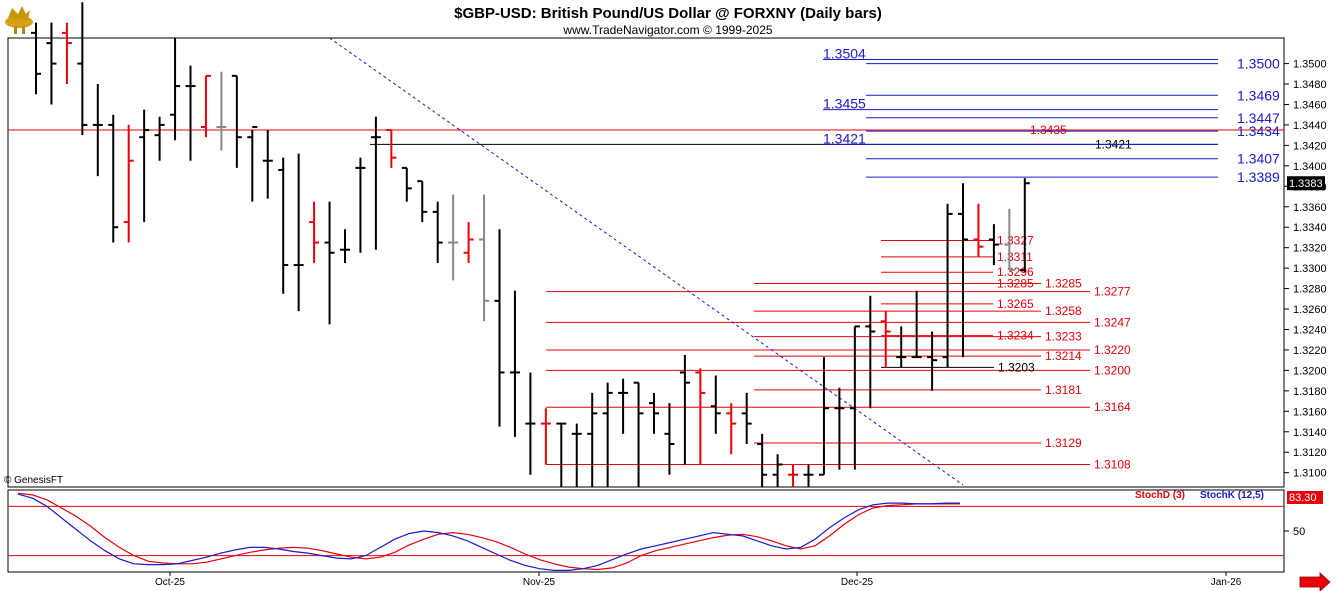 Image resolution: width=1336 pixels, height=591 pixels. What do you see at coordinates (1310, 85) in the screenshot?
I see `y-tick-label: 1.3480` at bounding box center [1310, 85].